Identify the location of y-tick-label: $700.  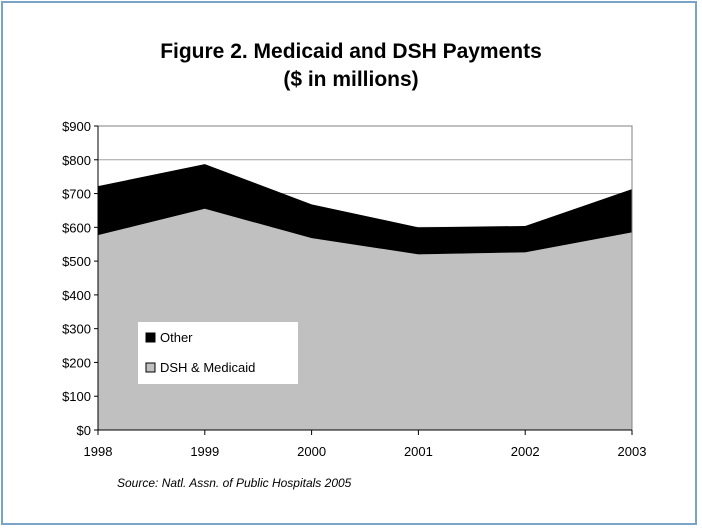
(76, 194).